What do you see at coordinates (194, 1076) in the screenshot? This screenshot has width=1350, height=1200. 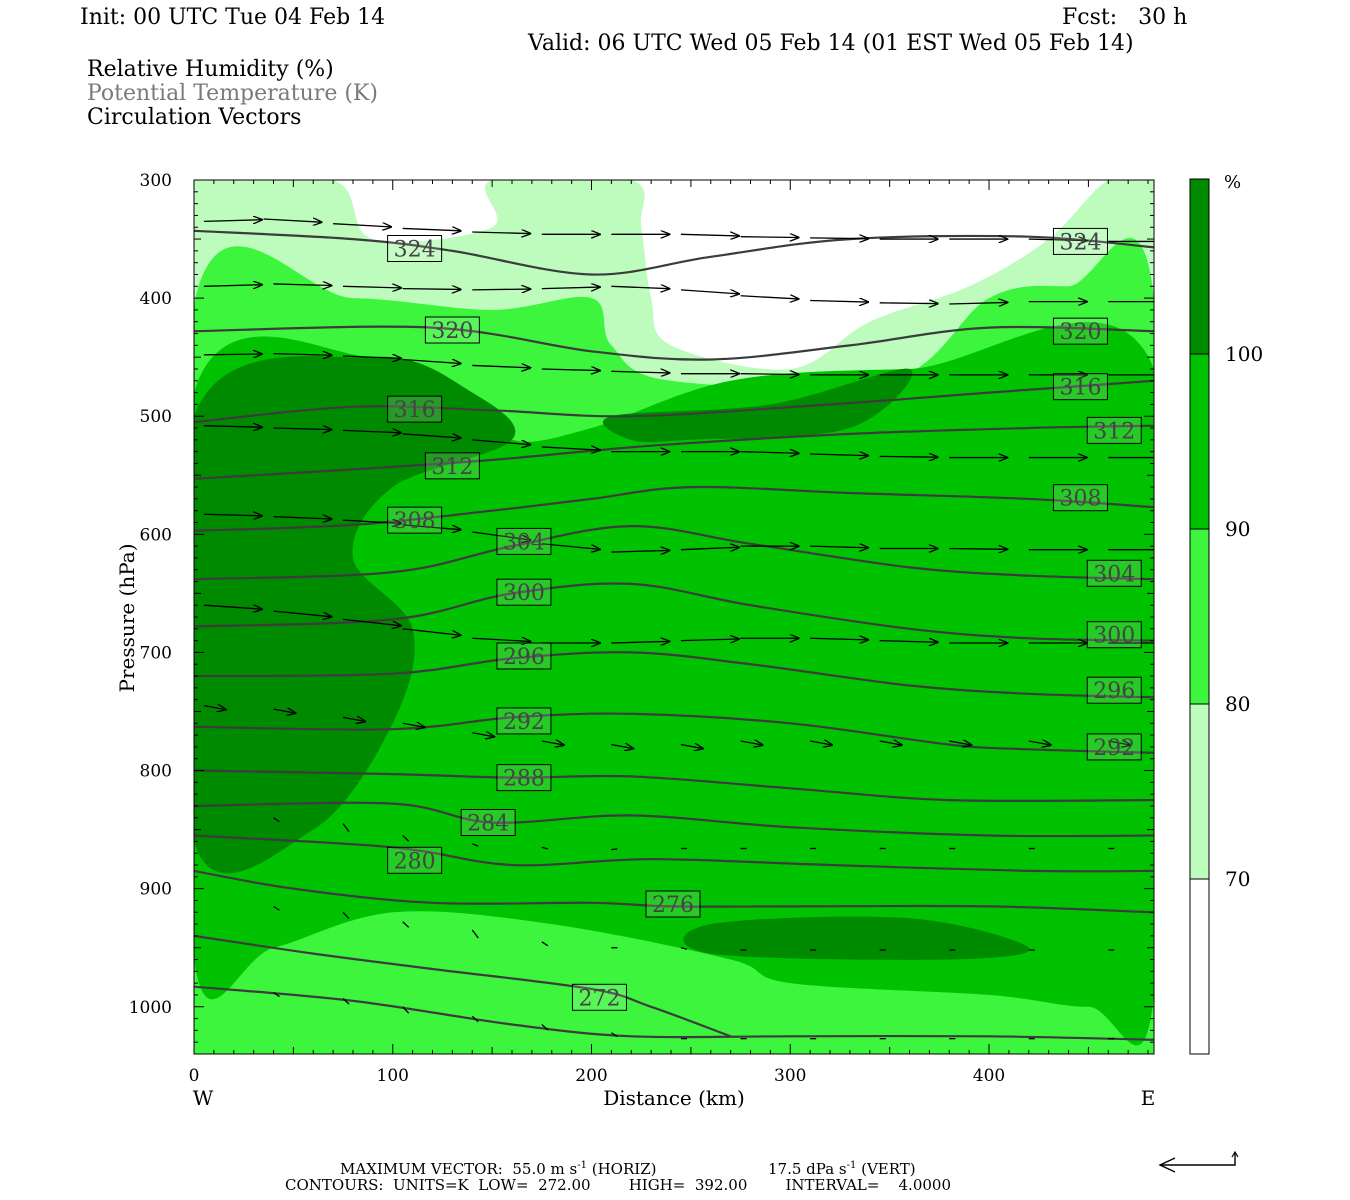 I see `x-tick-label-0: 0` at bounding box center [194, 1076].